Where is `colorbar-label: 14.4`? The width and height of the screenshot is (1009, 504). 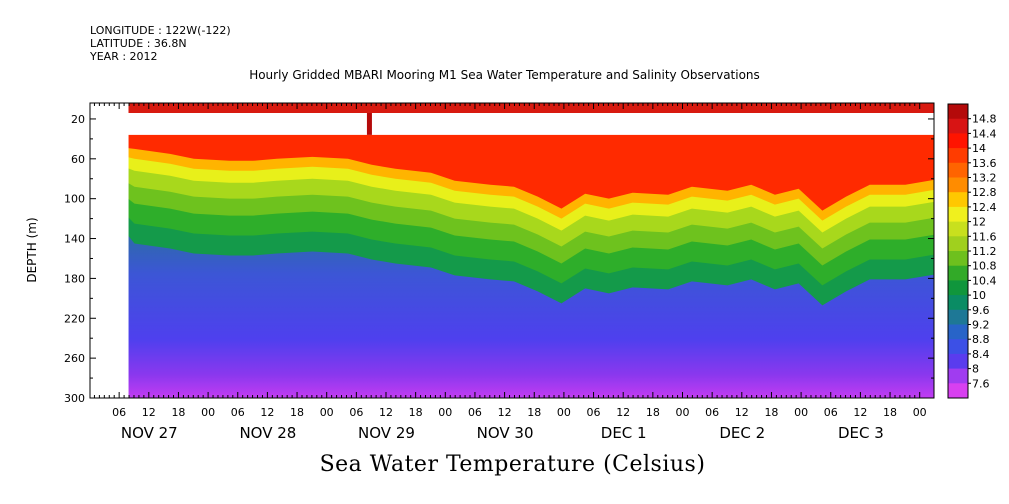
colorbar-label: 14.4 is located at coordinates (984, 133).